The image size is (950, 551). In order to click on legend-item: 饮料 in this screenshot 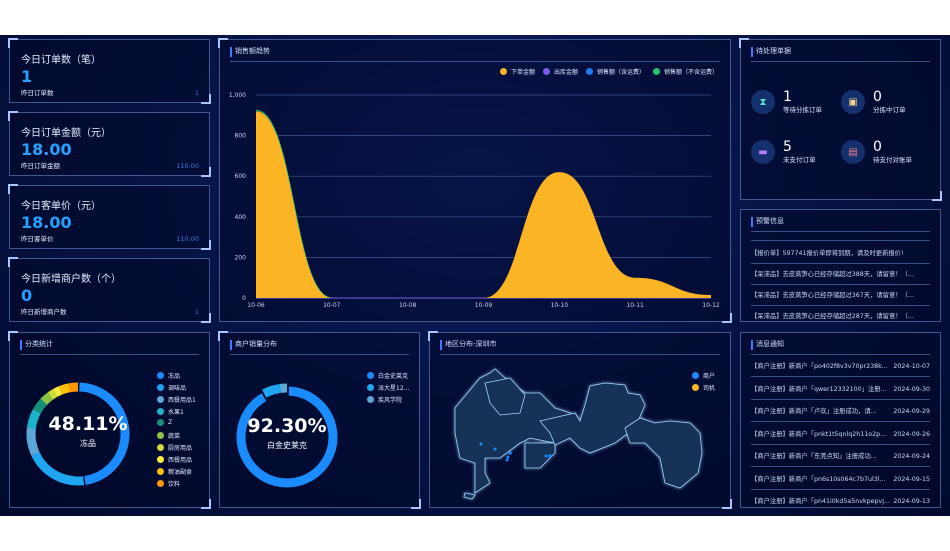, I will do `click(168, 483)`.